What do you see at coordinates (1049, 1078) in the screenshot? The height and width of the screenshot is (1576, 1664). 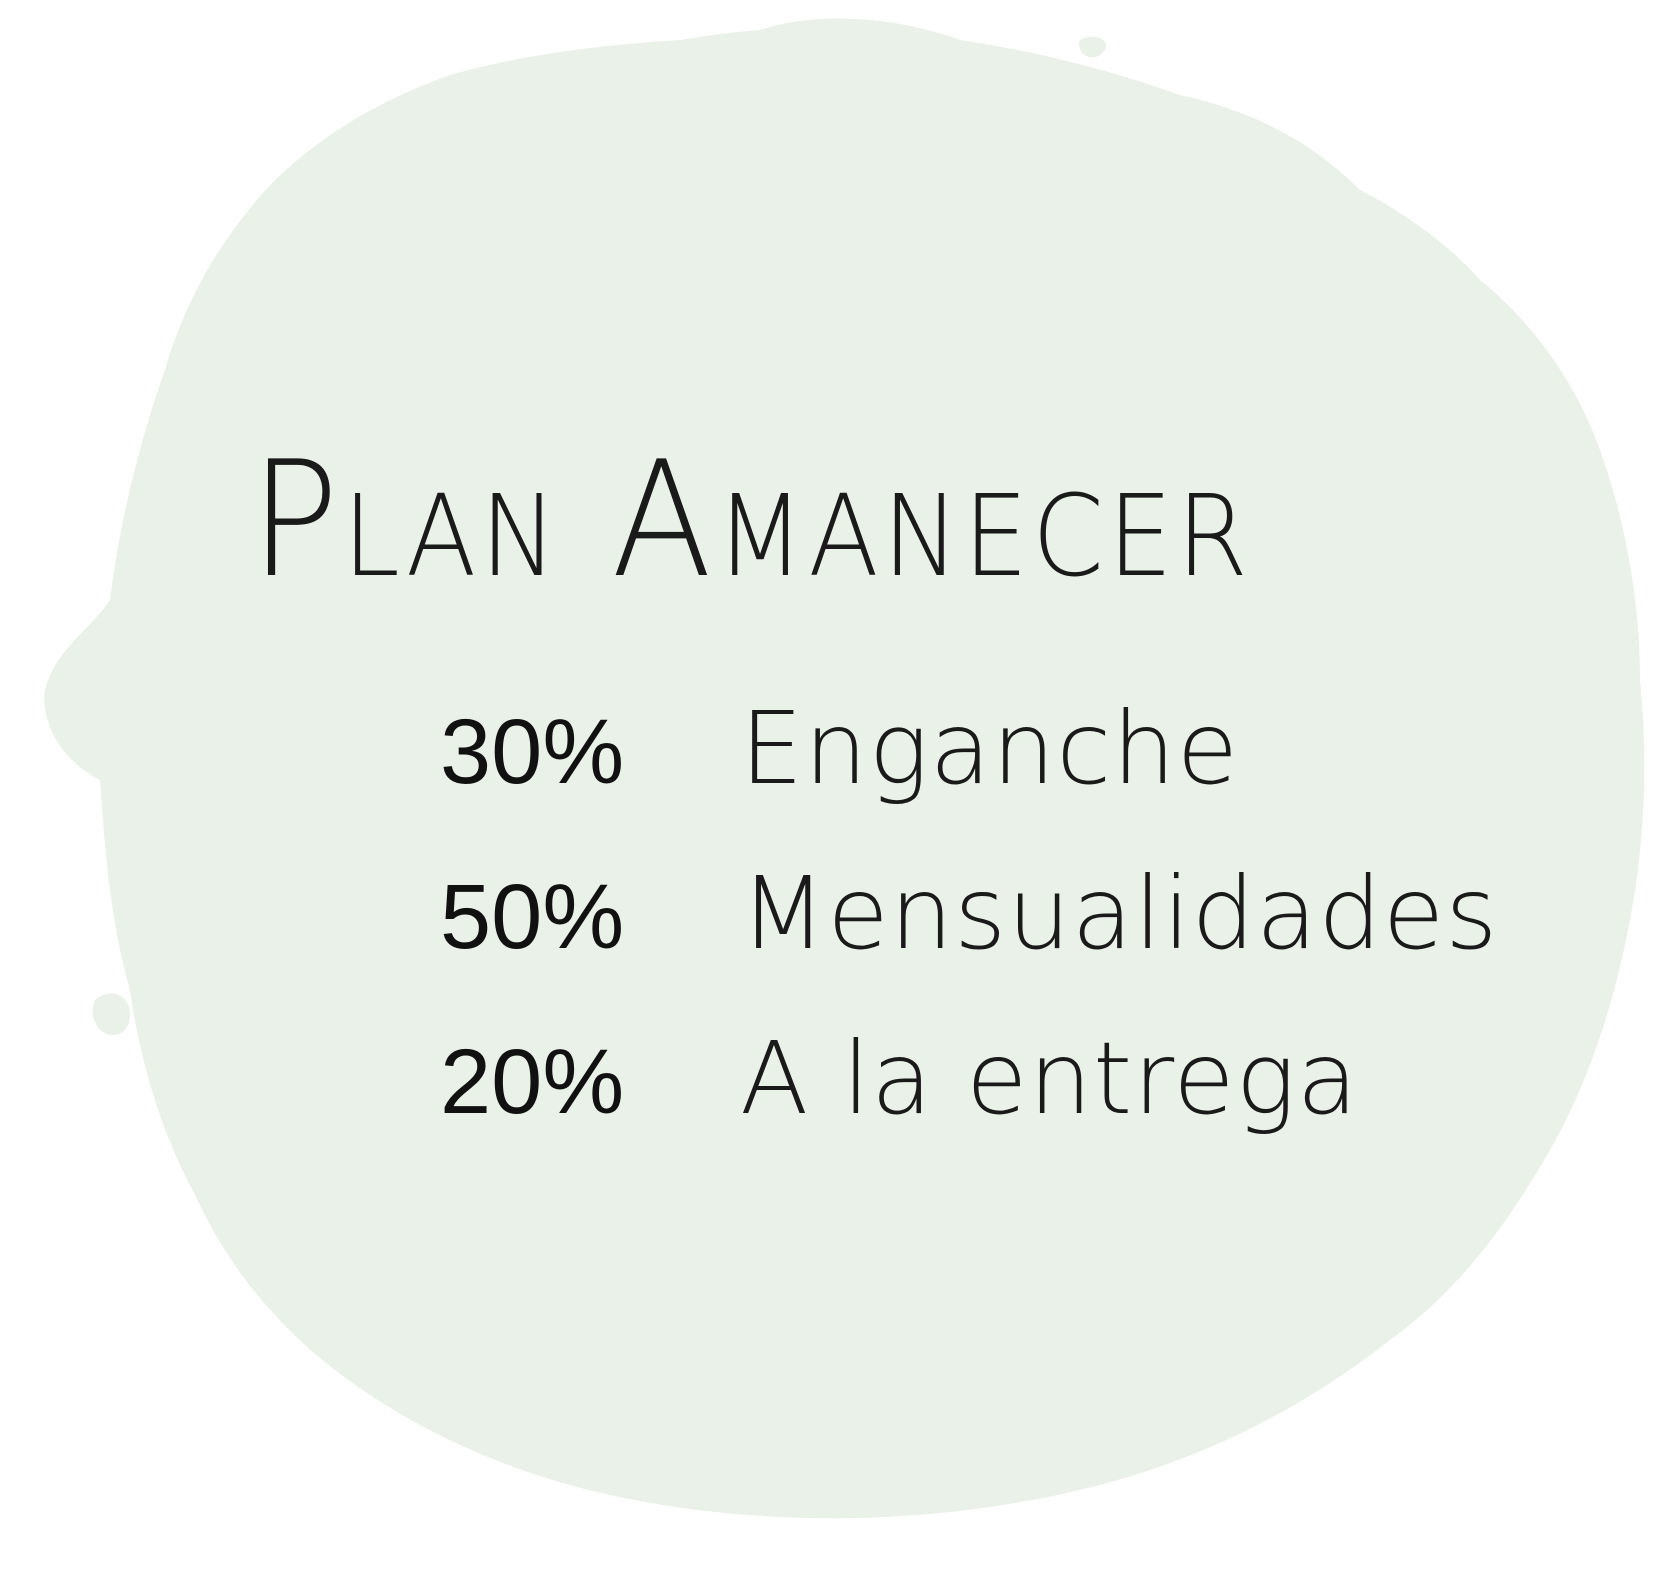 I see `payment-label: A la entrega` at bounding box center [1049, 1078].